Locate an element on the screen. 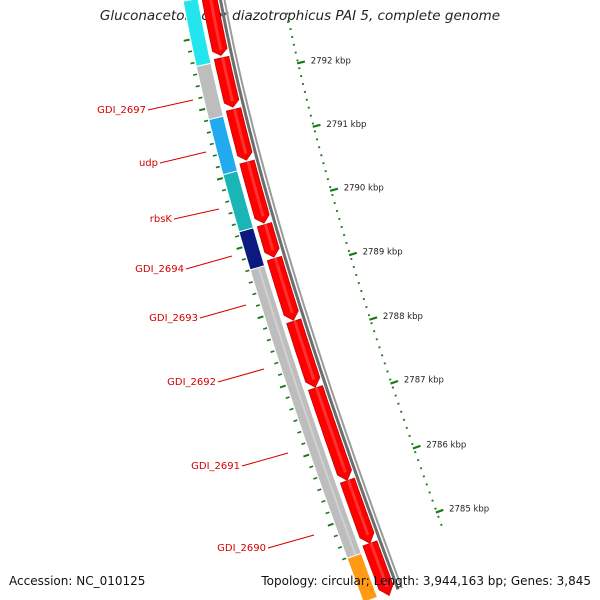 This screenshot has width=600, height=600. kbp-label: 2792 kbp is located at coordinates (331, 62).